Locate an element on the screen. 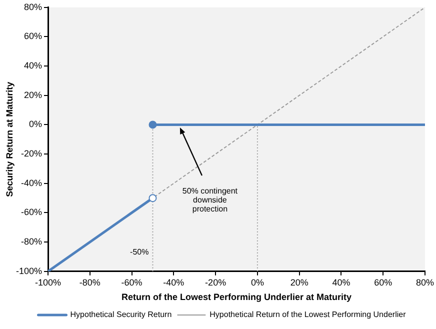 The image size is (436, 329). x-tick-label: -40% is located at coordinates (173, 282).